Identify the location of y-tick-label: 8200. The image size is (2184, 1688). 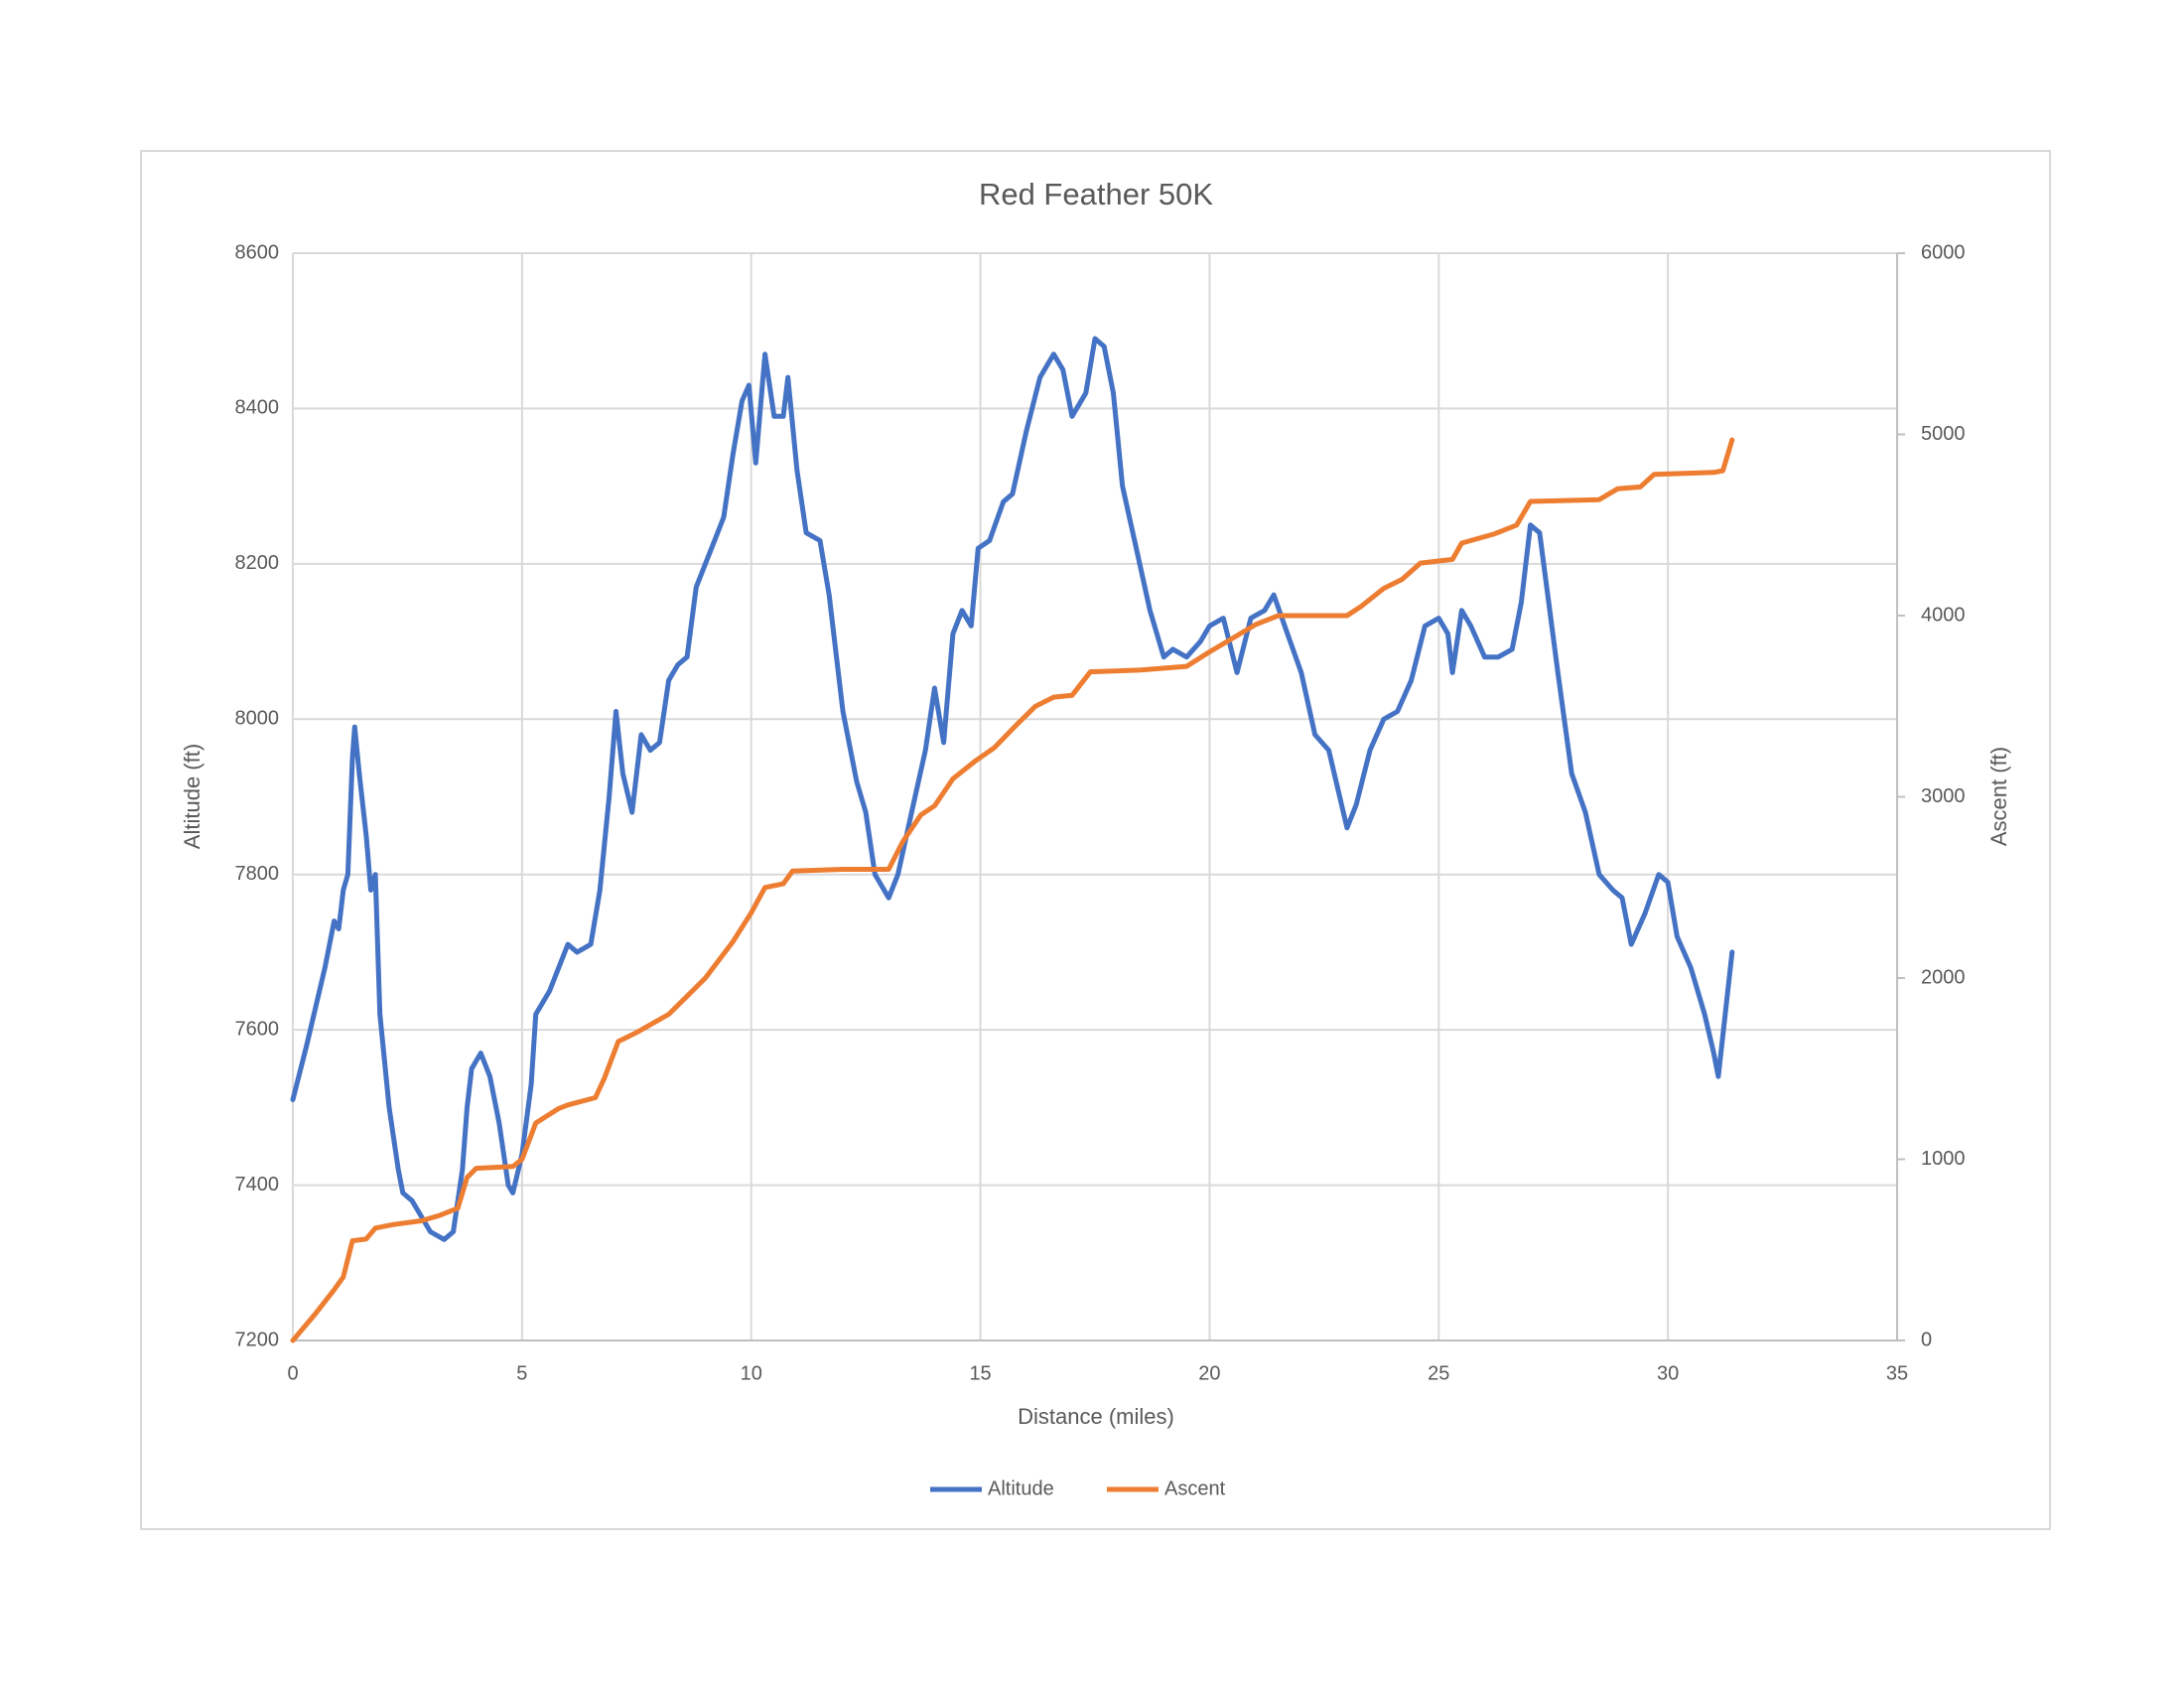
(257, 563).